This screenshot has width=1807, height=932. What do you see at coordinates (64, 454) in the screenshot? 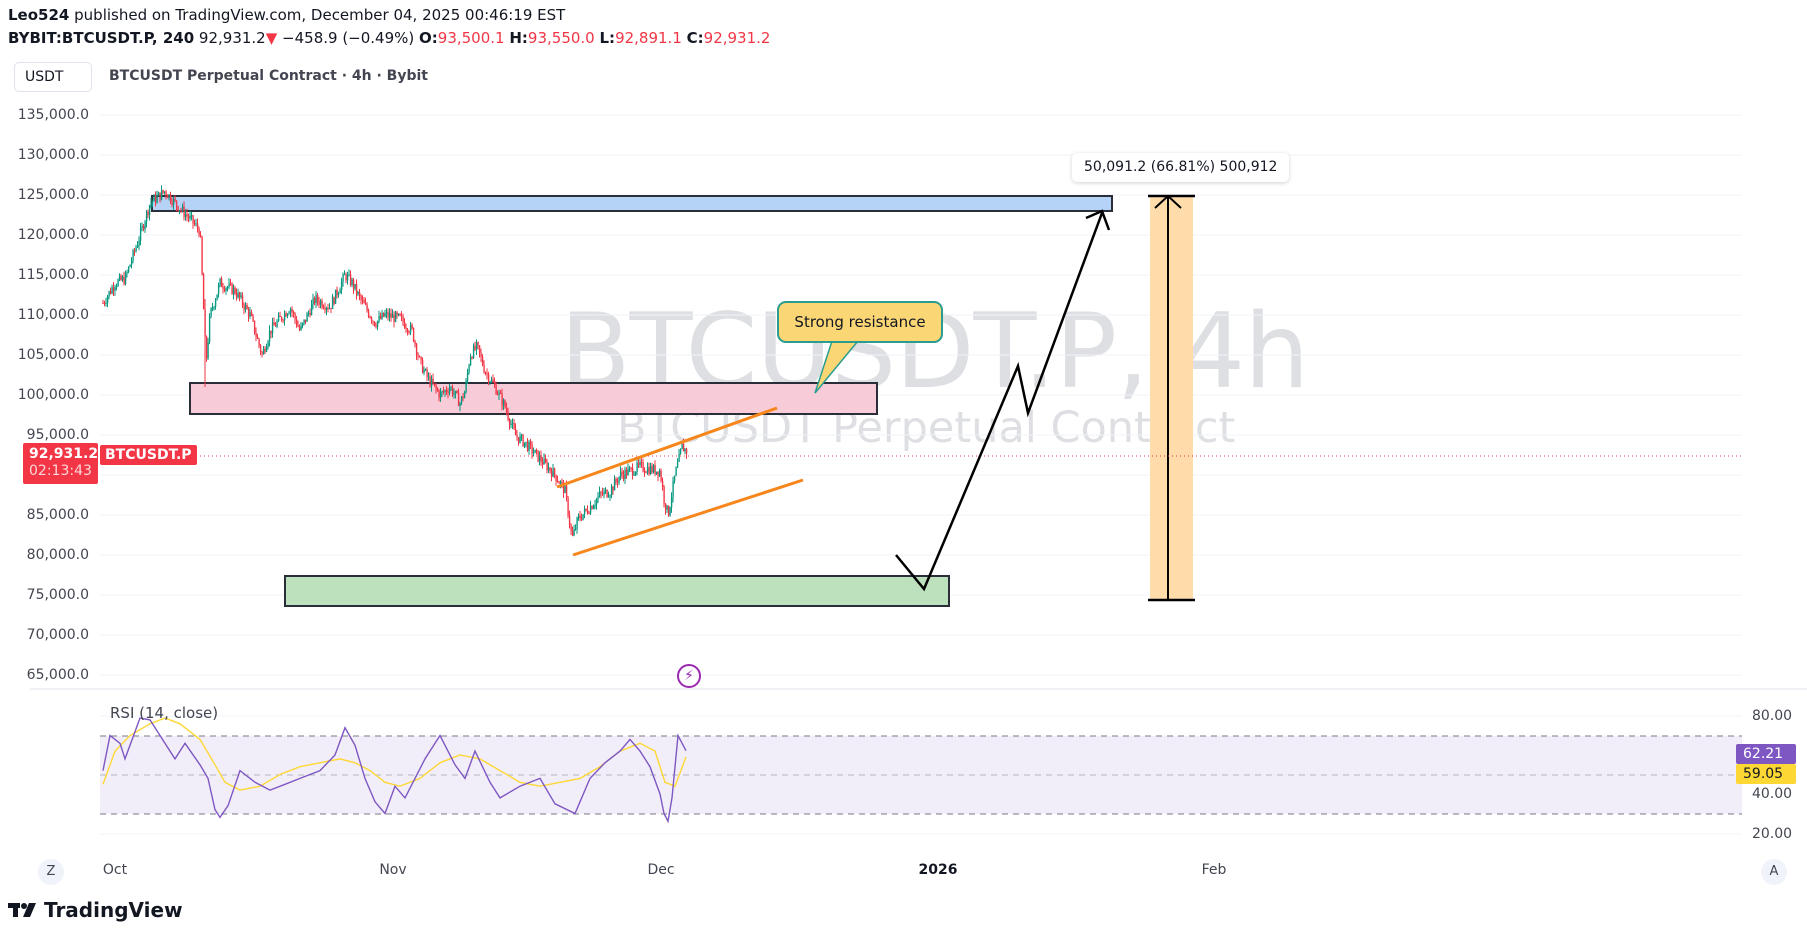
I see `last-price-value: 92,931.2` at bounding box center [64, 454].